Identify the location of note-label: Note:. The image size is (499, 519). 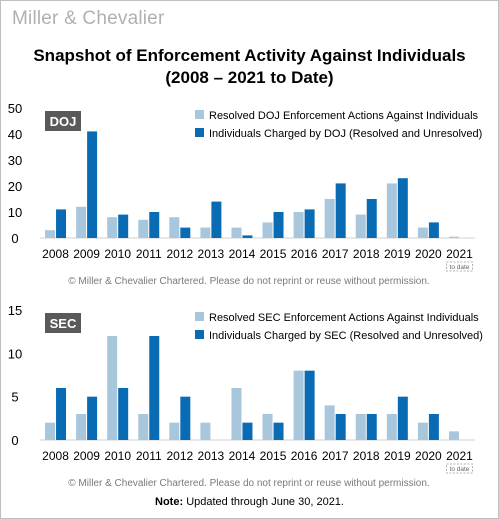
(169, 502).